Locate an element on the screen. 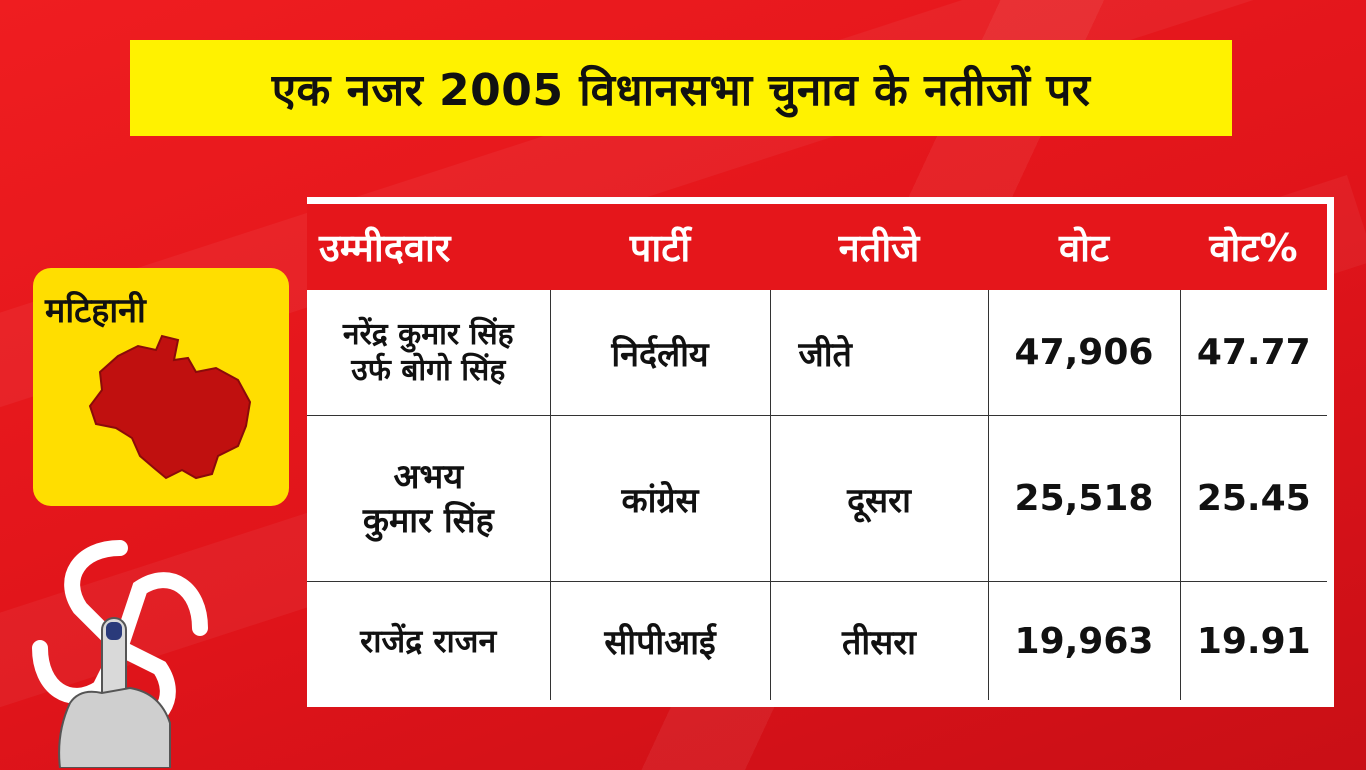 The width and height of the screenshot is (1366, 770). candidate-cell: नरेंद्र कुमार सिंह उर्फ बोगो सिंह is located at coordinates (429, 353).